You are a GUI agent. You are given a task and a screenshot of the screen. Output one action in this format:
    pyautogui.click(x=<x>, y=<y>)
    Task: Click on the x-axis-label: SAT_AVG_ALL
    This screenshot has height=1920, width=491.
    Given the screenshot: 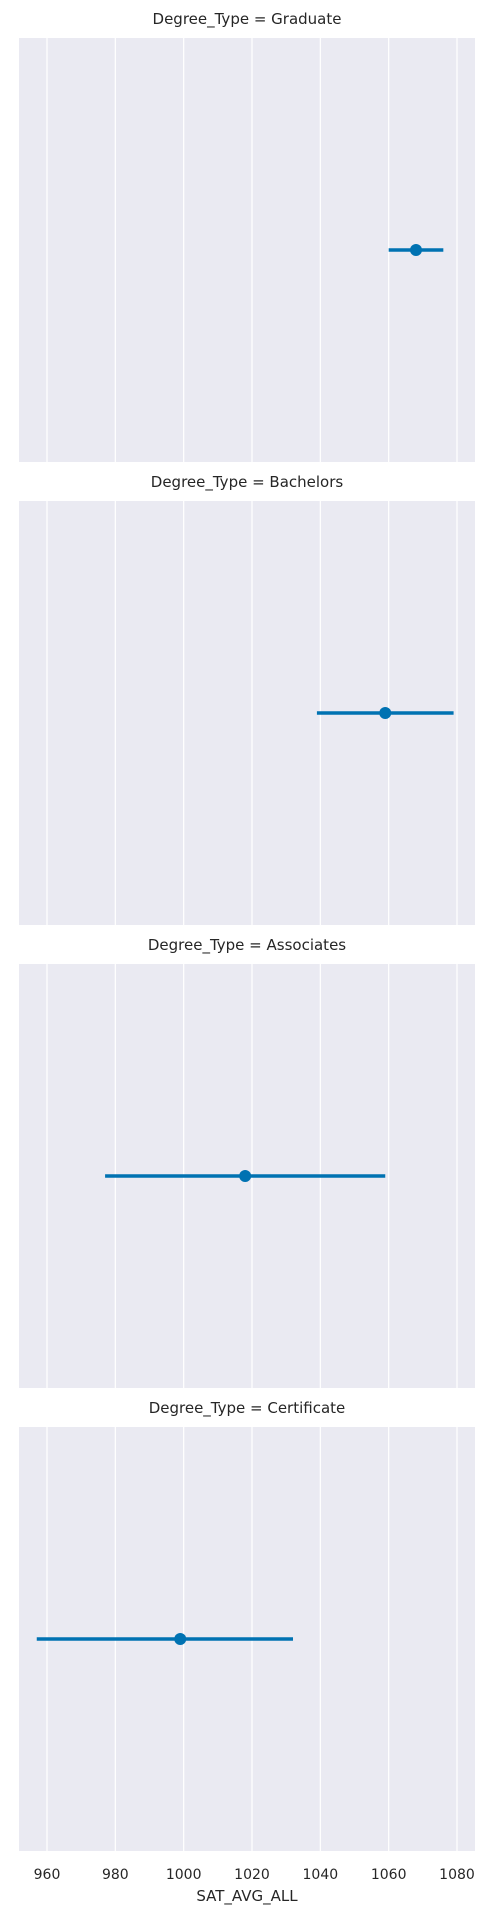 What is the action you would take?
    pyautogui.click(x=247, y=1896)
    